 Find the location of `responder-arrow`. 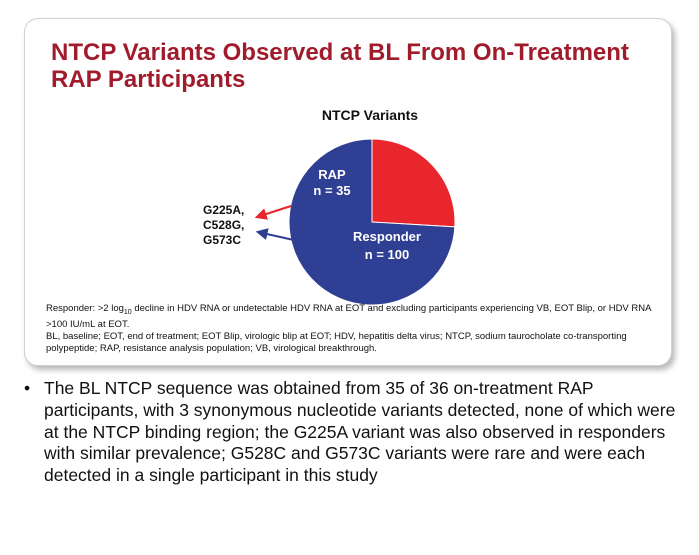

responder-arrow is located at coordinates (281, 236).